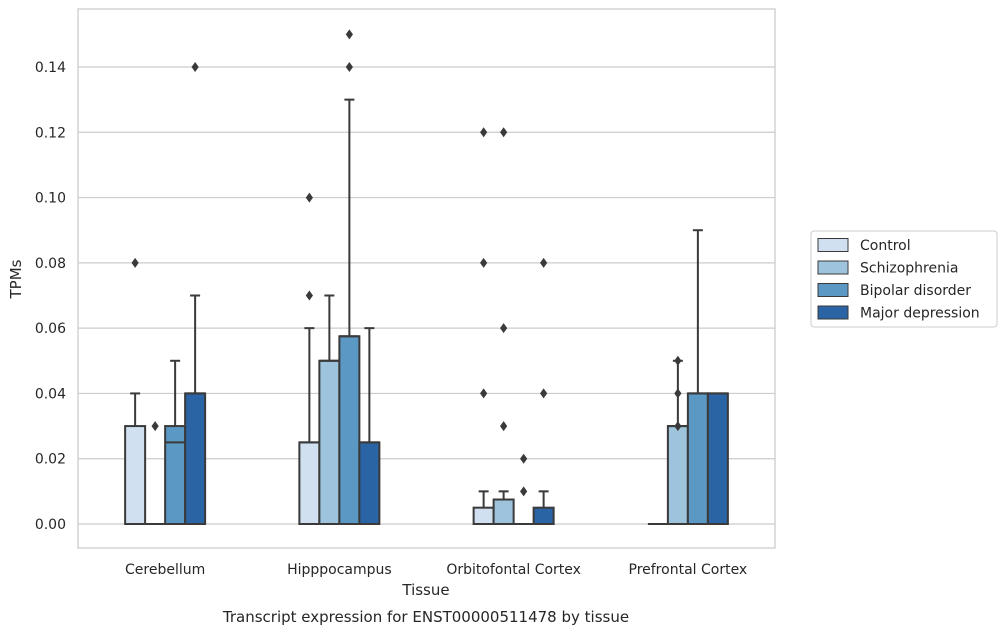 This screenshot has width=1007, height=634. I want to click on legend-frame, so click(904, 279).